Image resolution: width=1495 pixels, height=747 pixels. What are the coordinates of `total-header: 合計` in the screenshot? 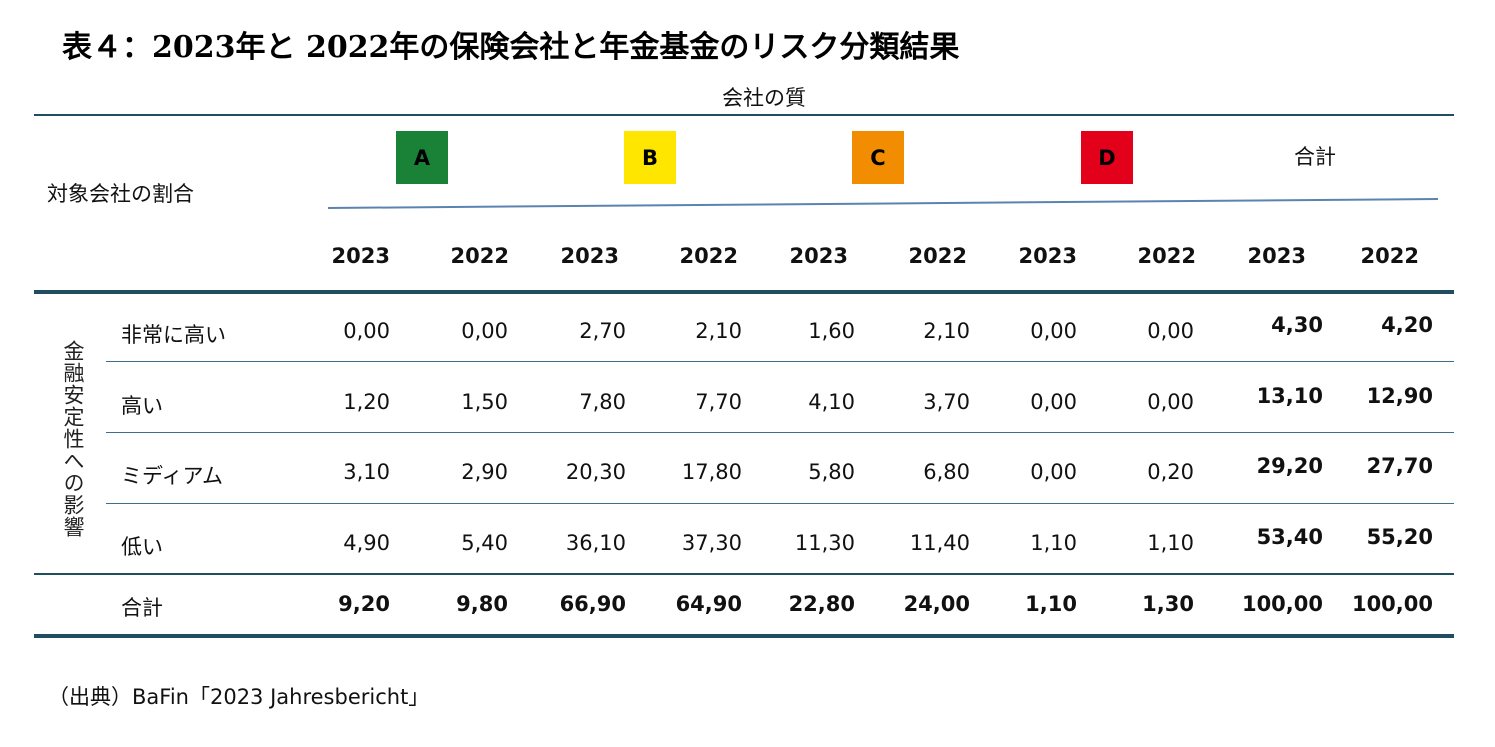 It's located at (1315, 157).